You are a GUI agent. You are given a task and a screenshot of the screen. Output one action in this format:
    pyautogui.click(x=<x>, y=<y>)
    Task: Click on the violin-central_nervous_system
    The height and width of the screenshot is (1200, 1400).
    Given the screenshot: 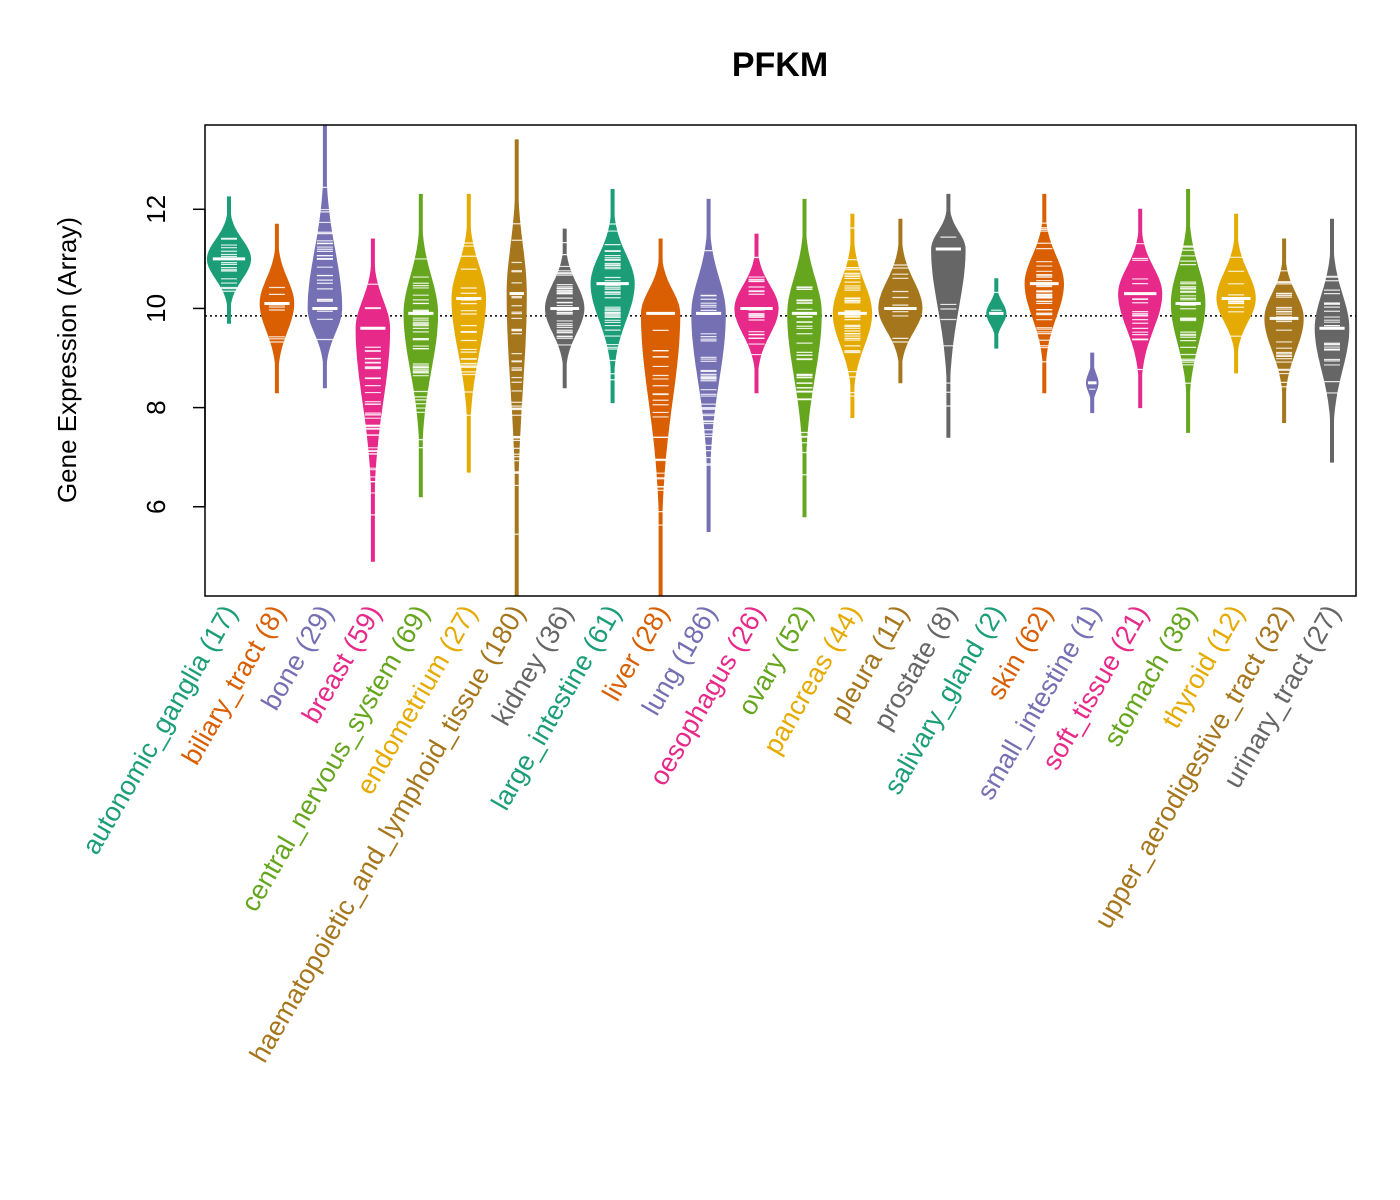 What is the action you would take?
    pyautogui.click(x=421, y=345)
    